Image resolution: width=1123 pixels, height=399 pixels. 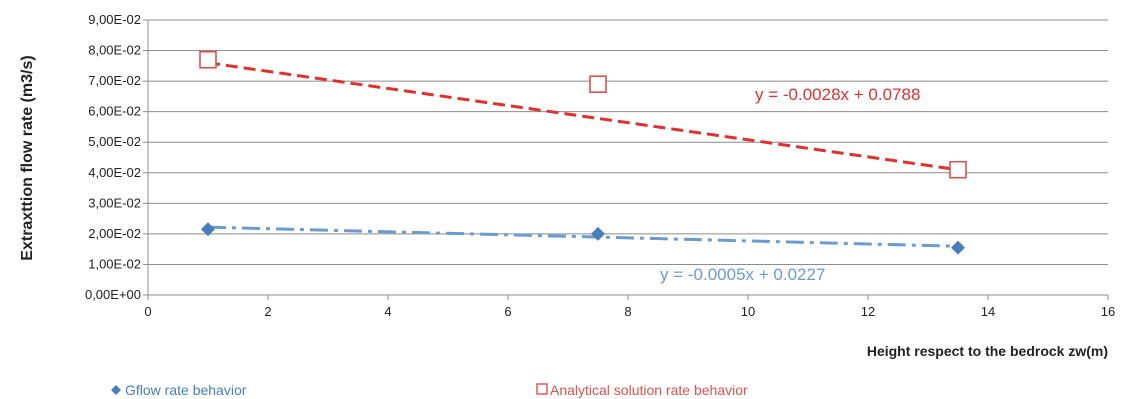 I want to click on y-tick-label-5: 5,00E-02, so click(x=114, y=141).